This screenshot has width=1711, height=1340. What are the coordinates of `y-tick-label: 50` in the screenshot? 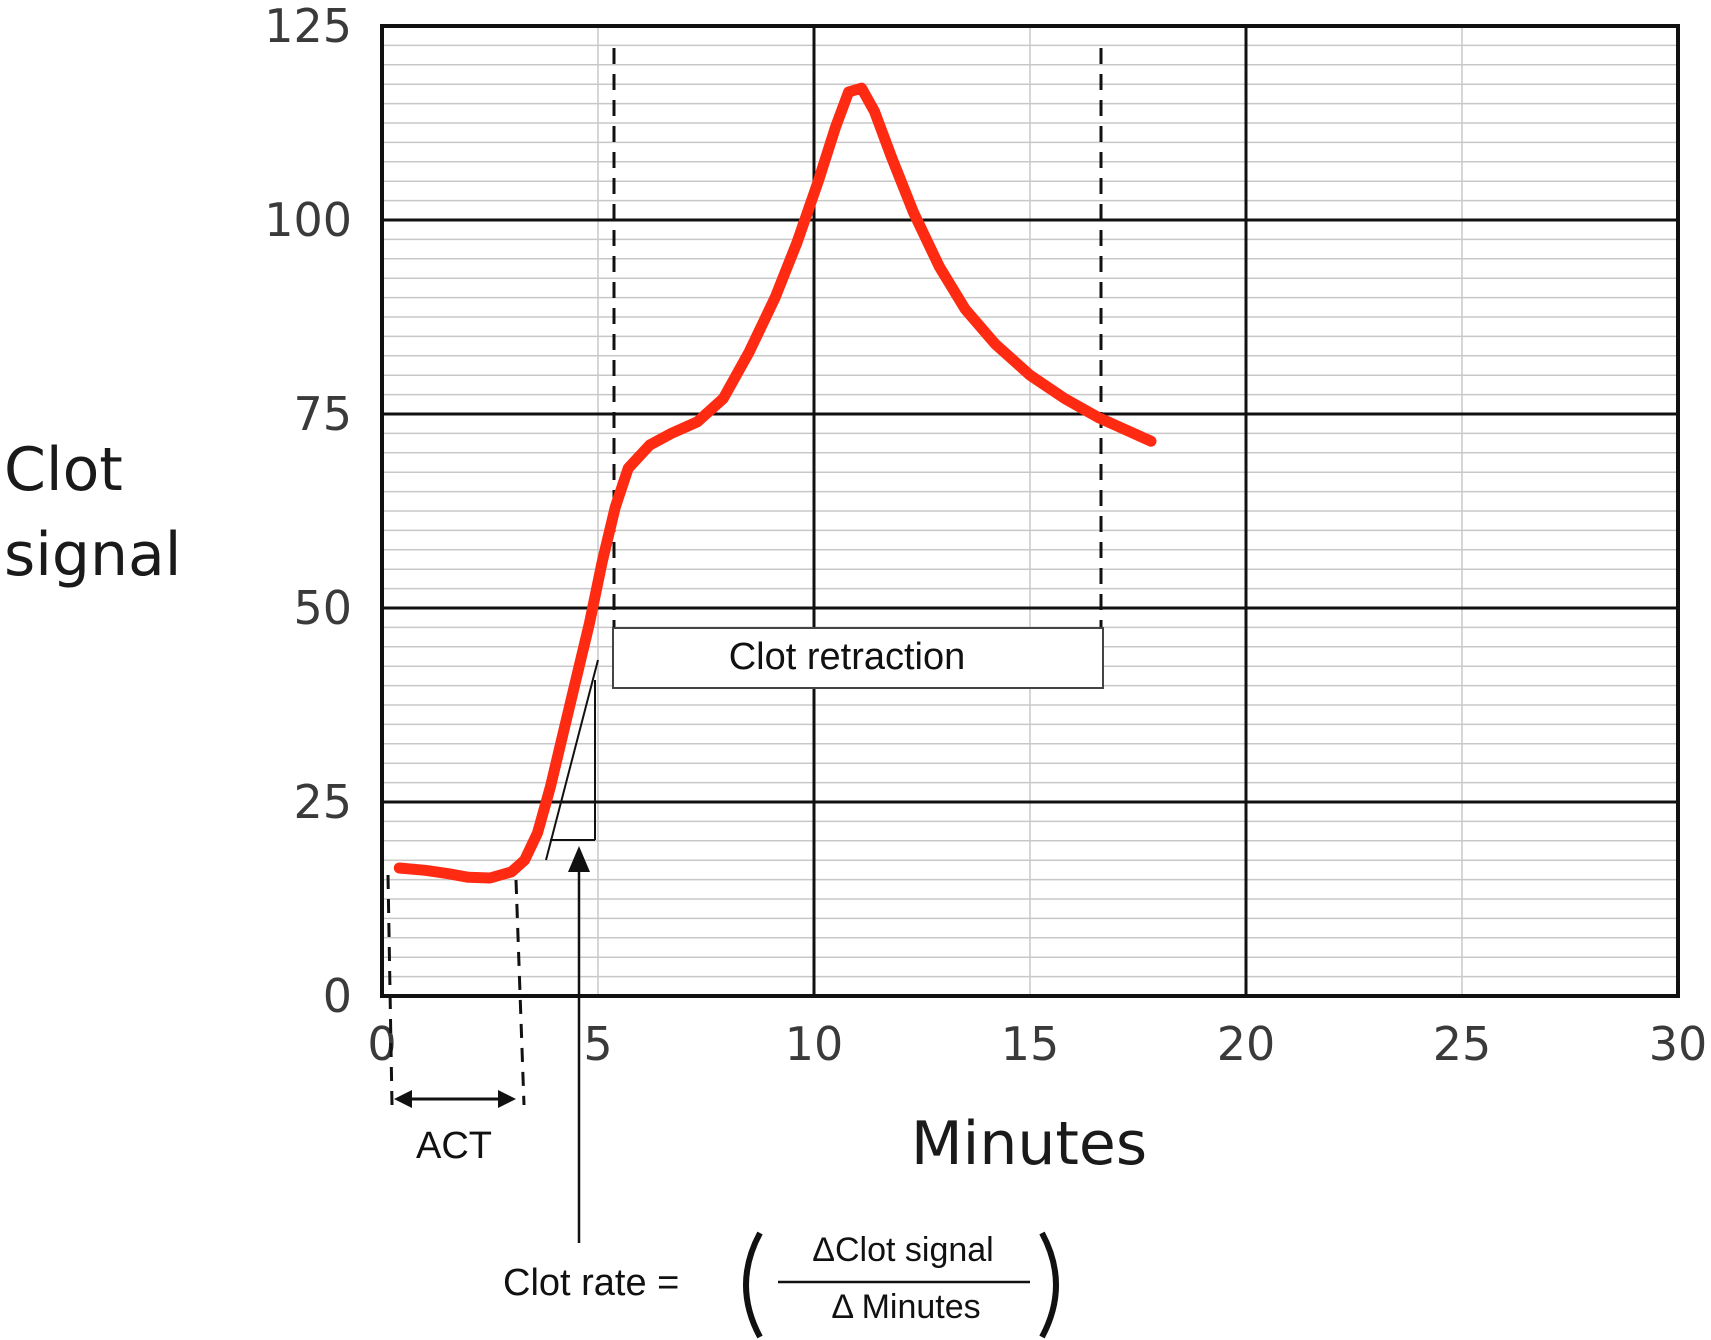 It's located at (322, 608).